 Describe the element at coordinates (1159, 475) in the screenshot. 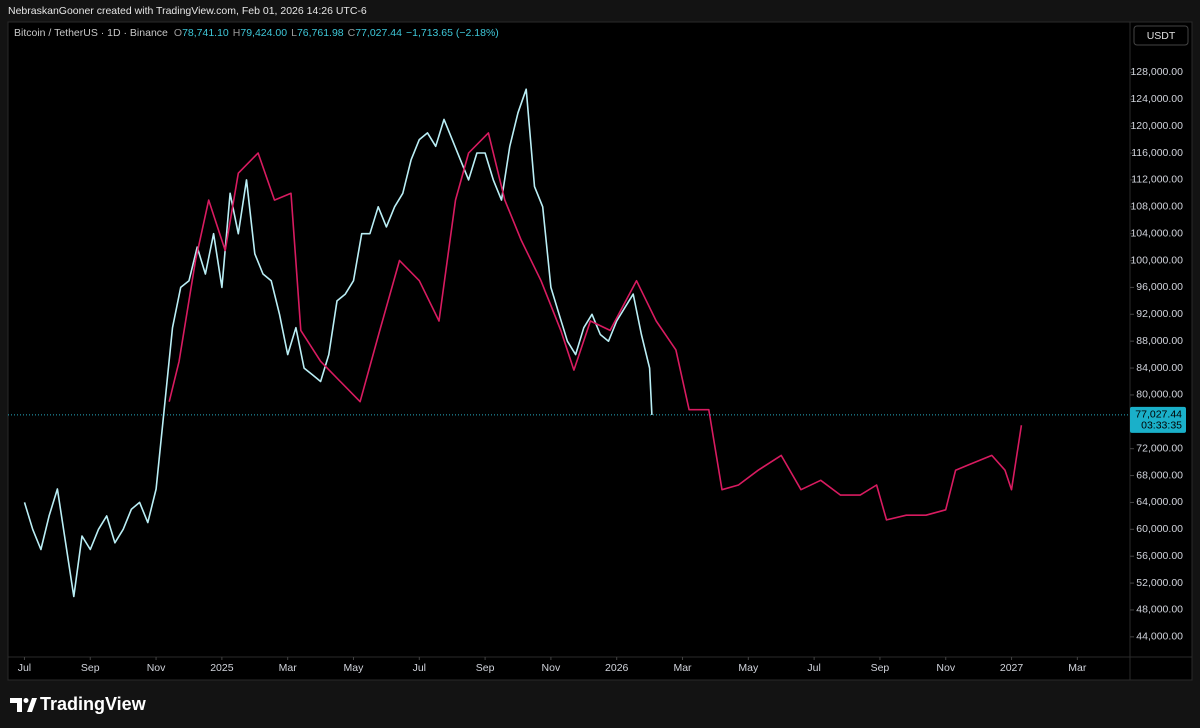

I see `y-tick-label: 68,000.00` at that location.